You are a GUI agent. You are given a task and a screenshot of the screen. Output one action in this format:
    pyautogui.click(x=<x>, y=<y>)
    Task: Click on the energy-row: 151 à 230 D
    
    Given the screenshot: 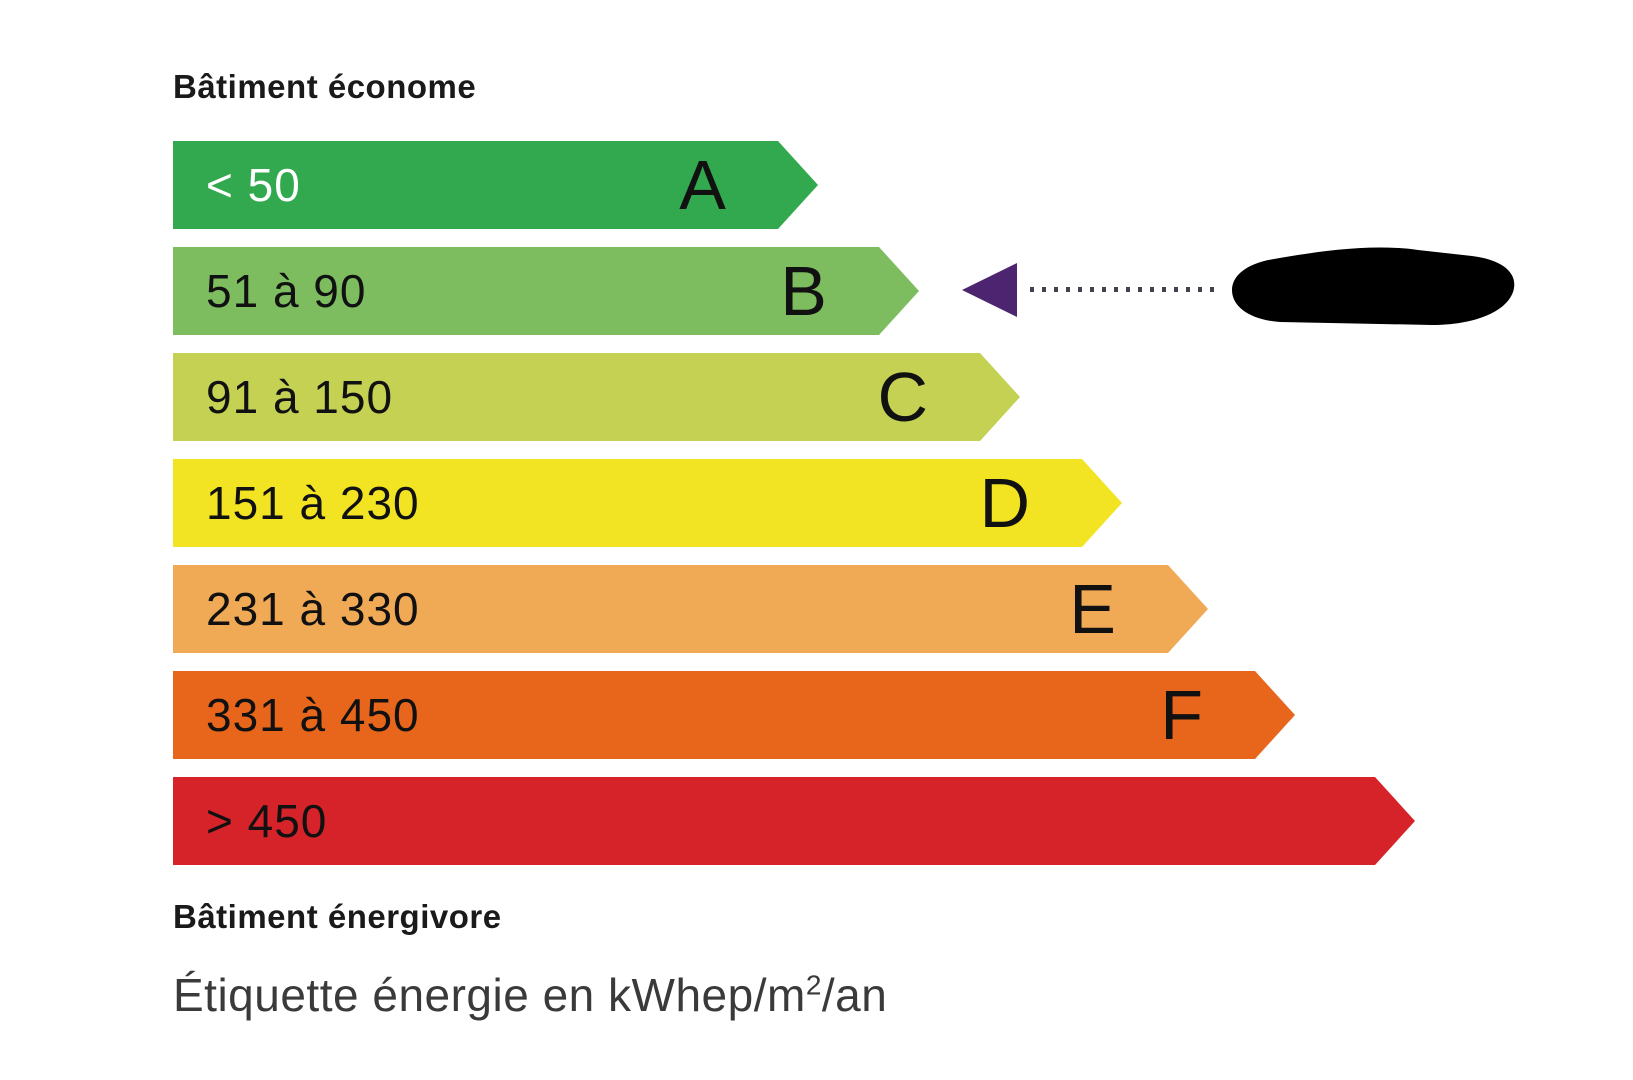 What is the action you would take?
    pyautogui.click(x=794, y=503)
    